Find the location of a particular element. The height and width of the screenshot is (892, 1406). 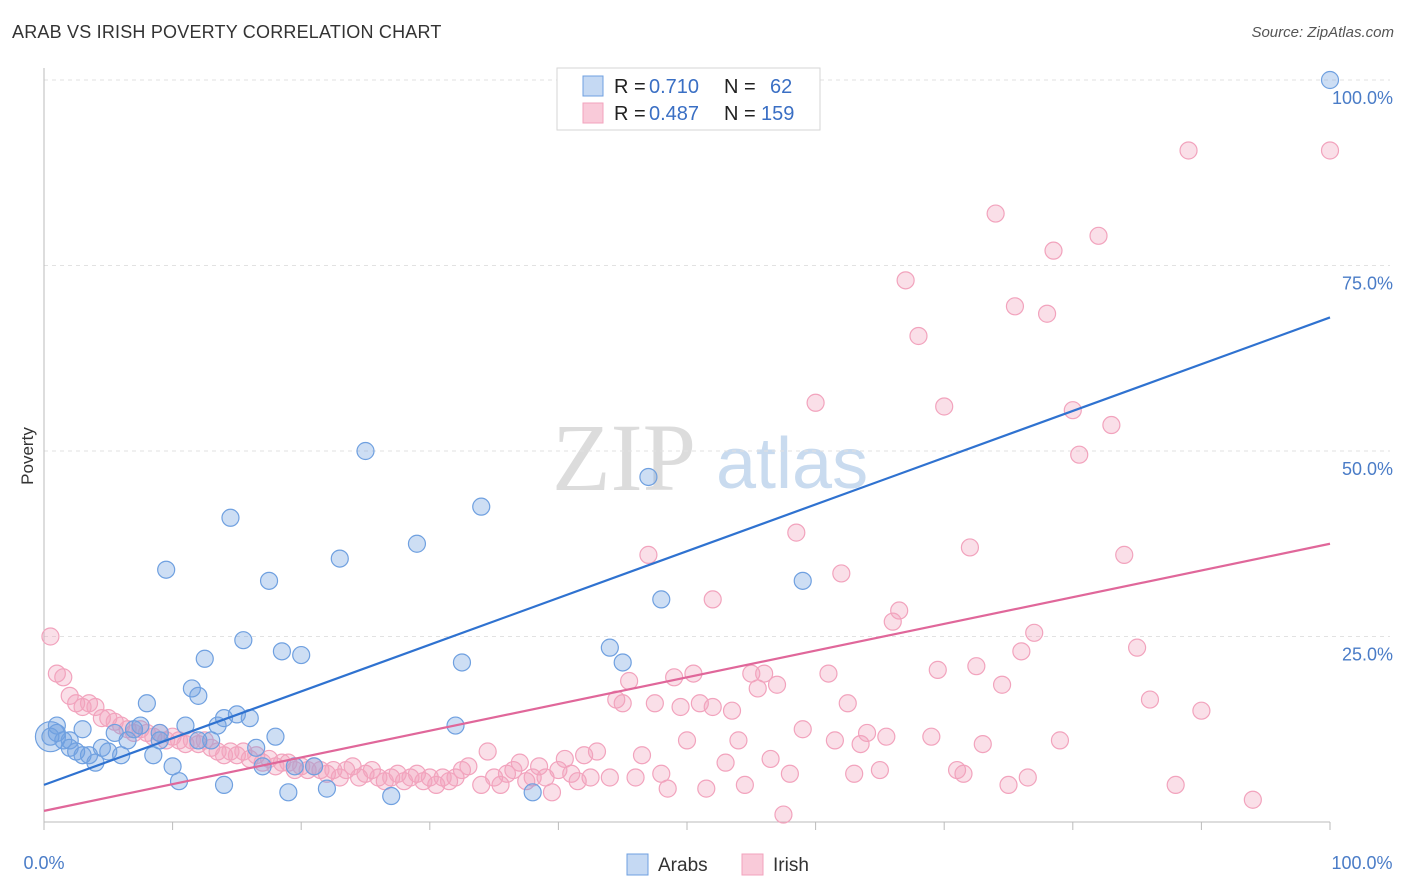

arabs-bottom-label: Arabs is located at coordinates (683, 865).